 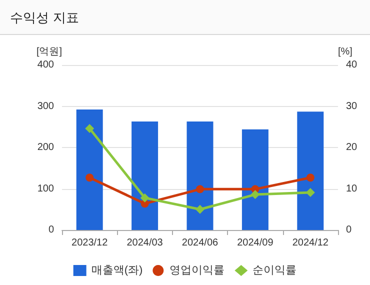 What do you see at coordinates (200, 243) in the screenshot?
I see `x-tick-label: 2024/06` at bounding box center [200, 243].